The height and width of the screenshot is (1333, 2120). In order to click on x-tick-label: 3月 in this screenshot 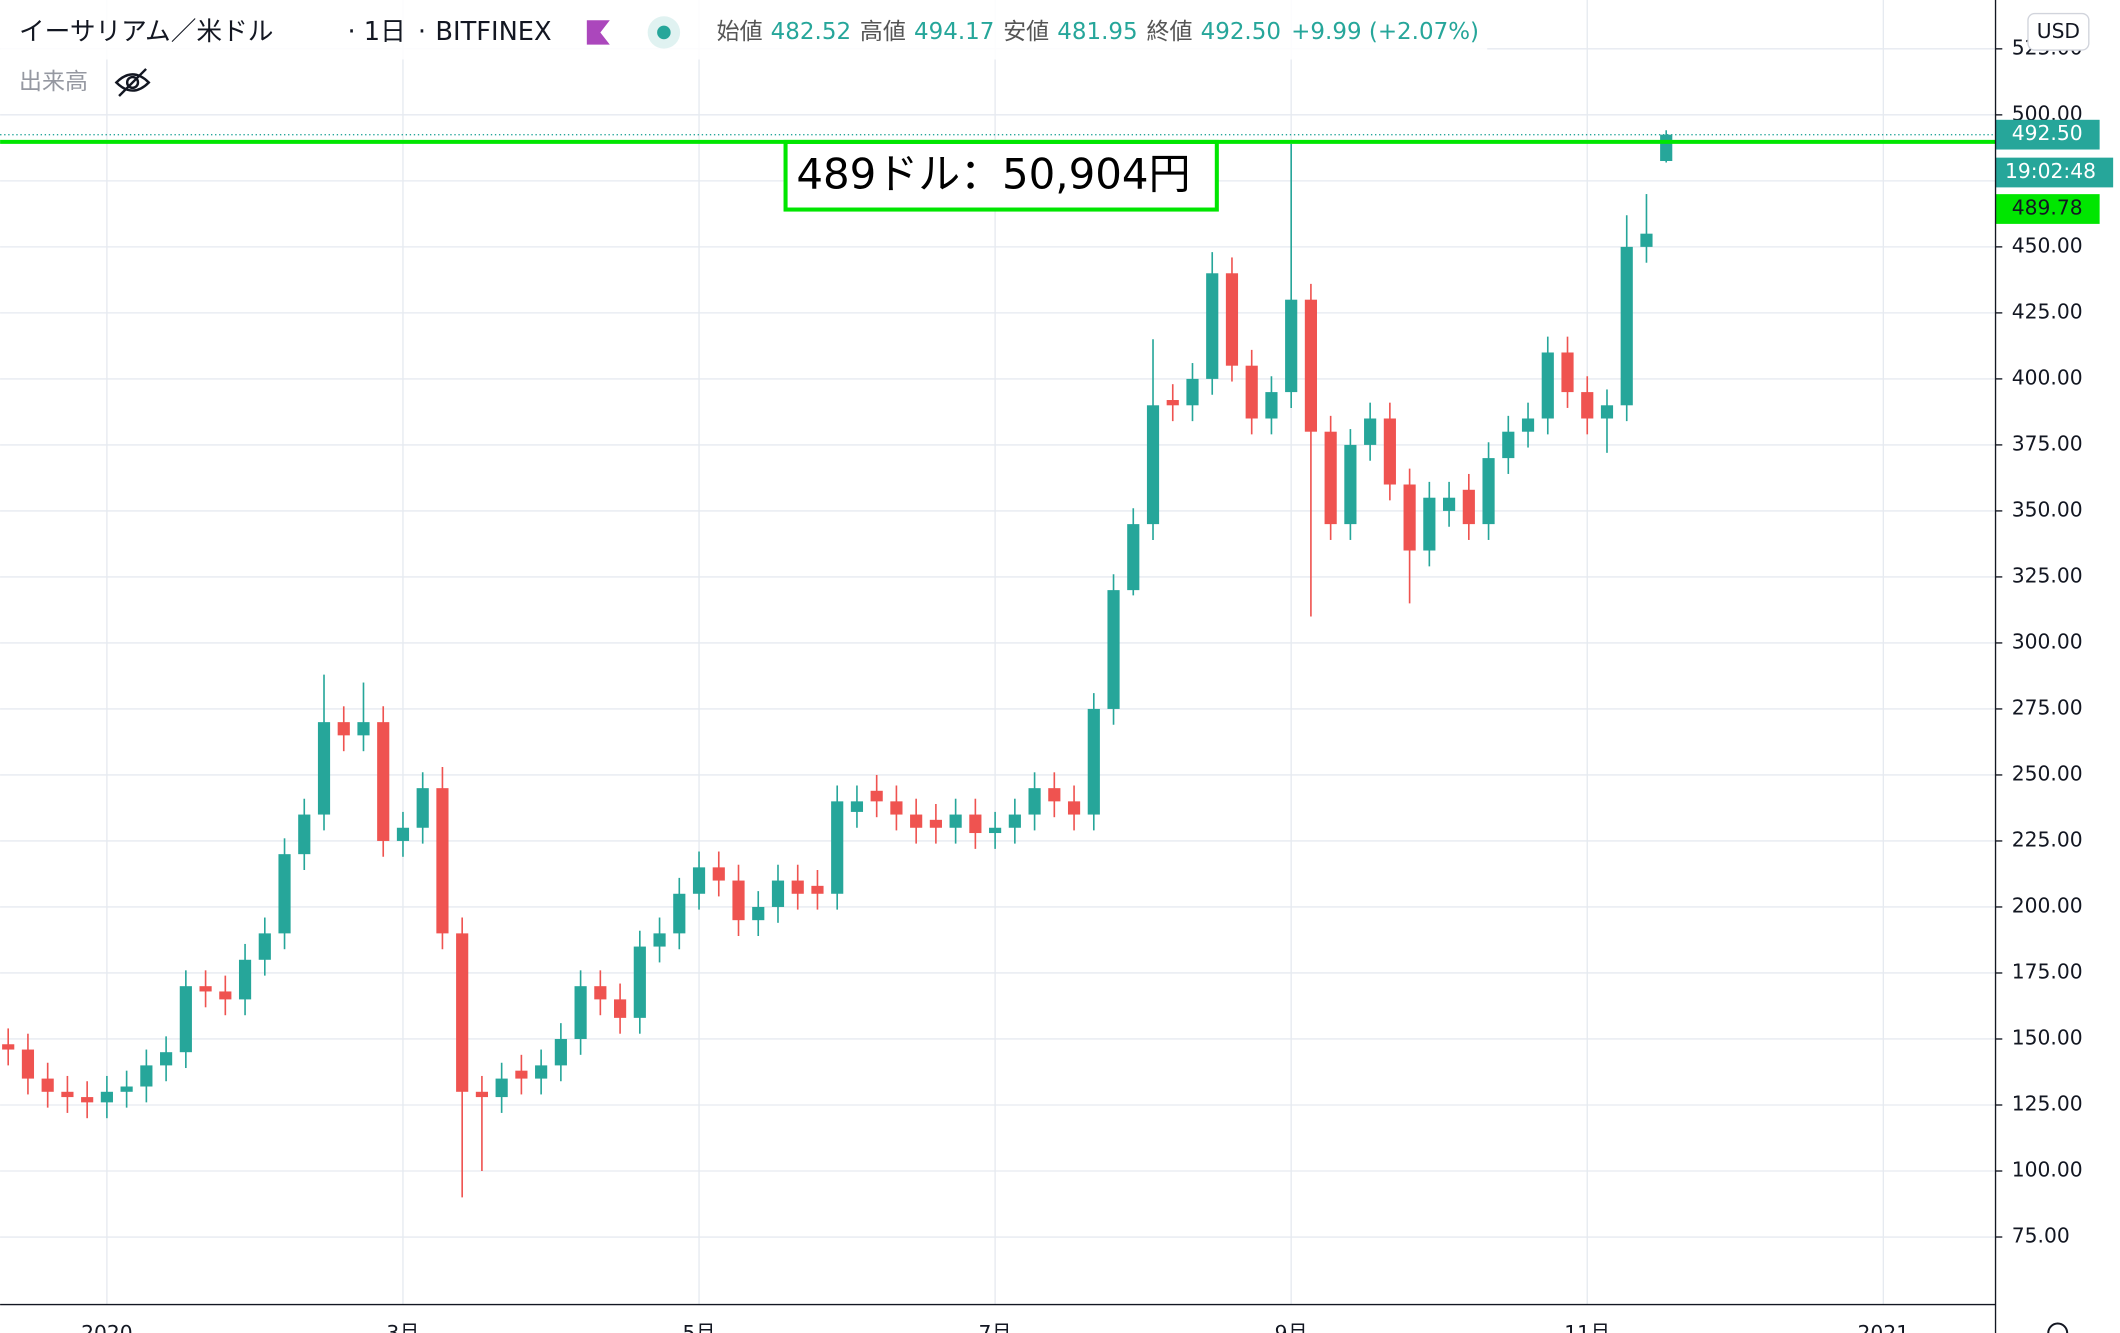, I will do `click(402, 1327)`.